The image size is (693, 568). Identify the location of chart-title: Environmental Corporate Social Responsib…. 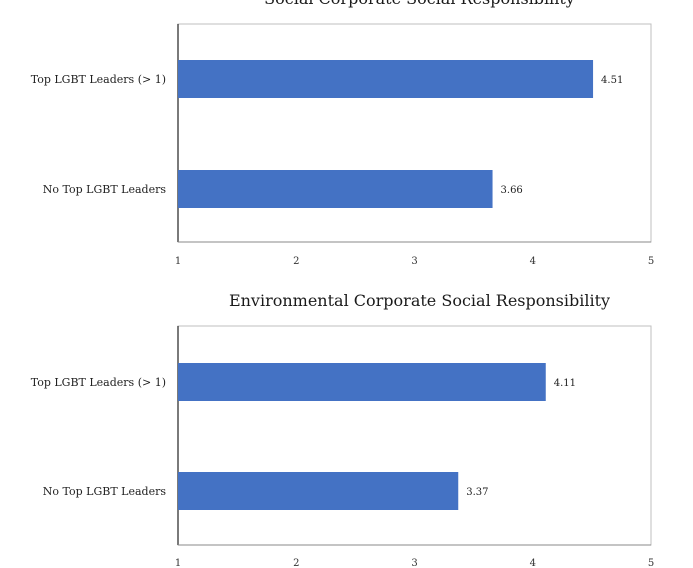
(419, 300).